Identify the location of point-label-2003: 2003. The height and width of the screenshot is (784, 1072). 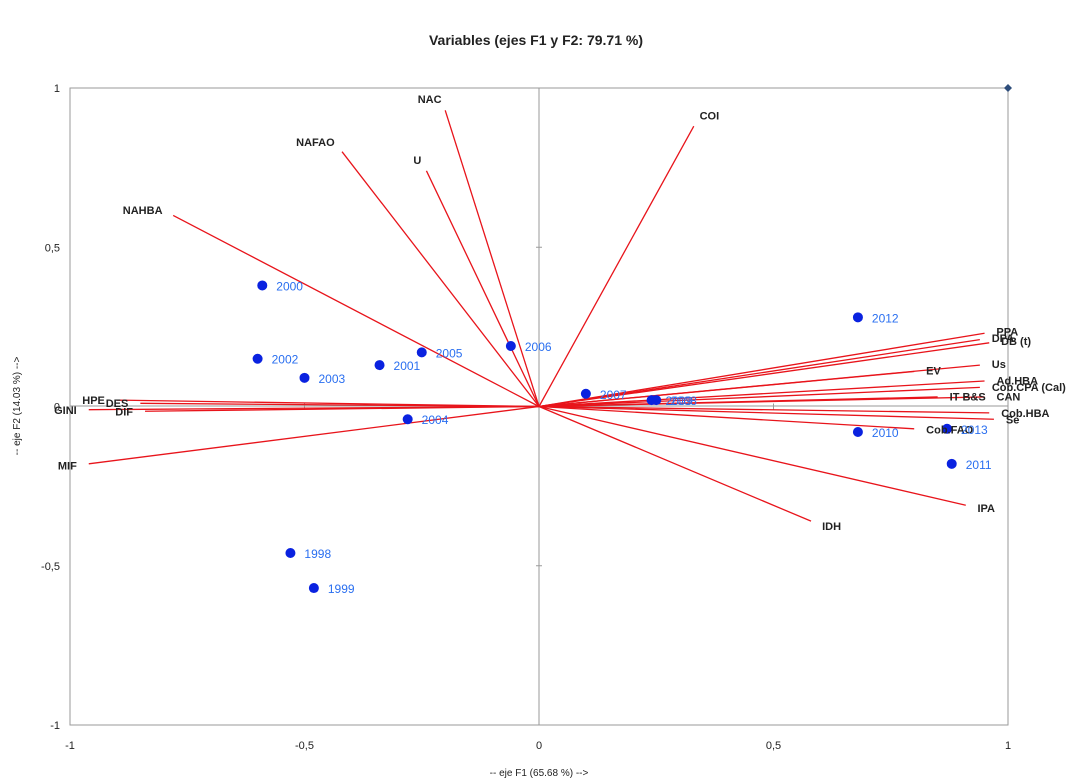
(332, 379).